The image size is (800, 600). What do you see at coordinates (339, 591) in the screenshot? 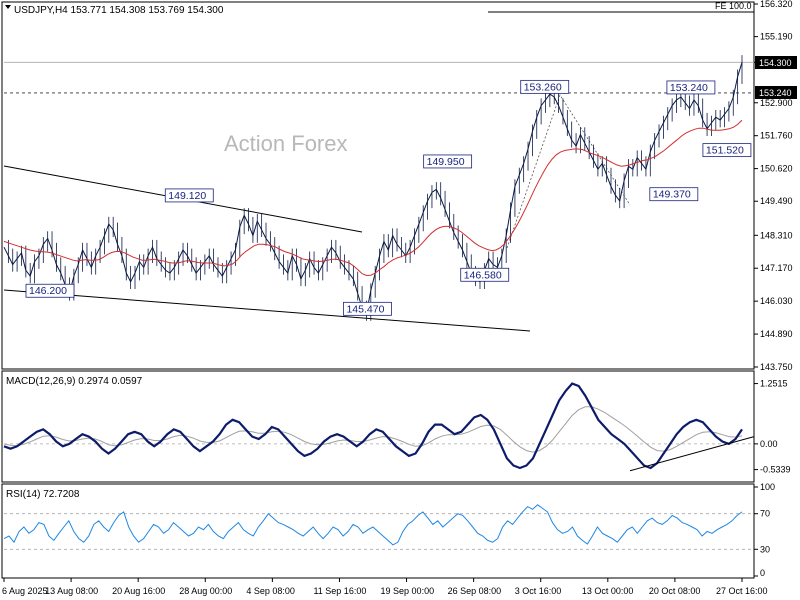
I see `time-tick-label: 11 Sep 16:00` at bounding box center [339, 591].